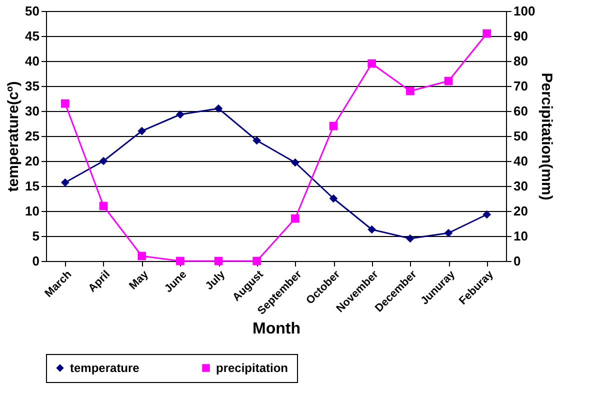 This screenshot has width=590, height=416. What do you see at coordinates (252, 368) in the screenshot?
I see `legend-label: precipitation` at bounding box center [252, 368].